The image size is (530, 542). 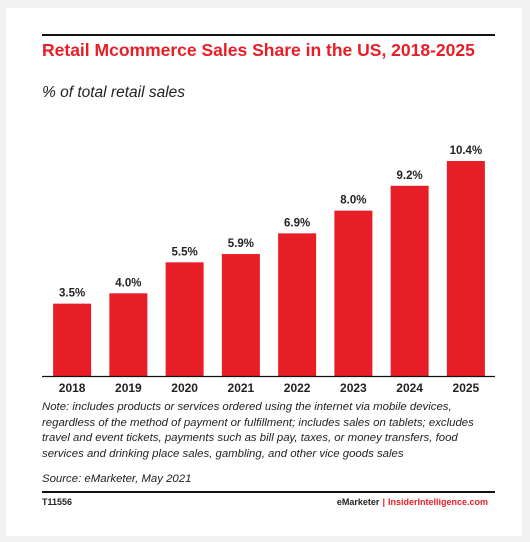 What do you see at coordinates (128, 283) in the screenshot?
I see `data-label-2019: 4.0%` at bounding box center [128, 283].